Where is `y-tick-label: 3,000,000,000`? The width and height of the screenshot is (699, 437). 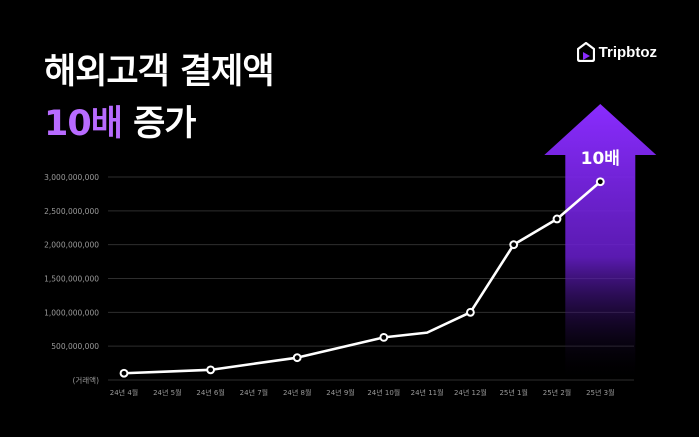 y-tick-label: 3,000,000,000 is located at coordinates (71, 177).